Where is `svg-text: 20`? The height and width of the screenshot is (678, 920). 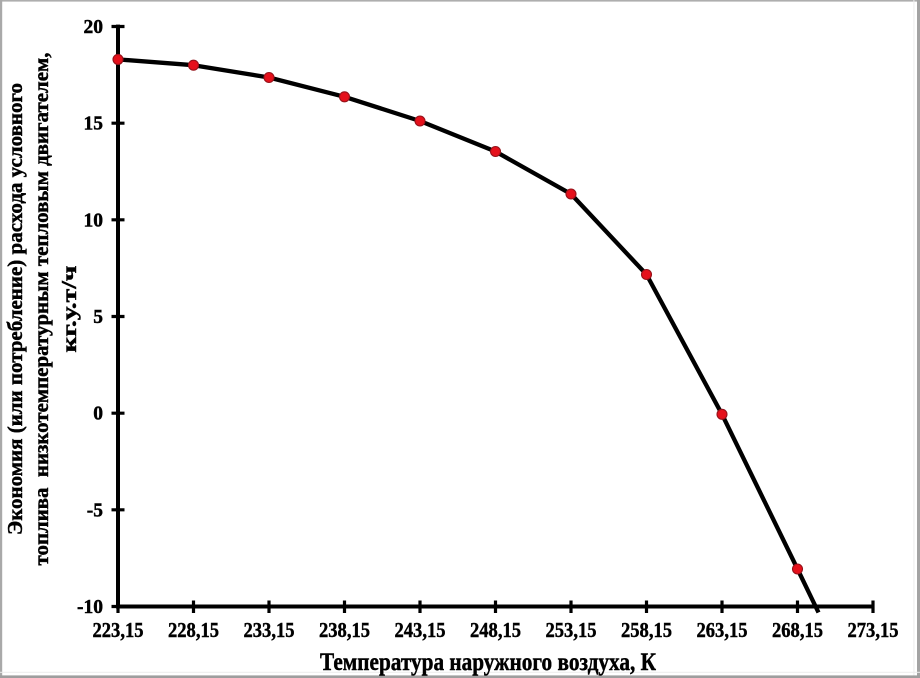
svg-text: 20 is located at coordinates (94, 27).